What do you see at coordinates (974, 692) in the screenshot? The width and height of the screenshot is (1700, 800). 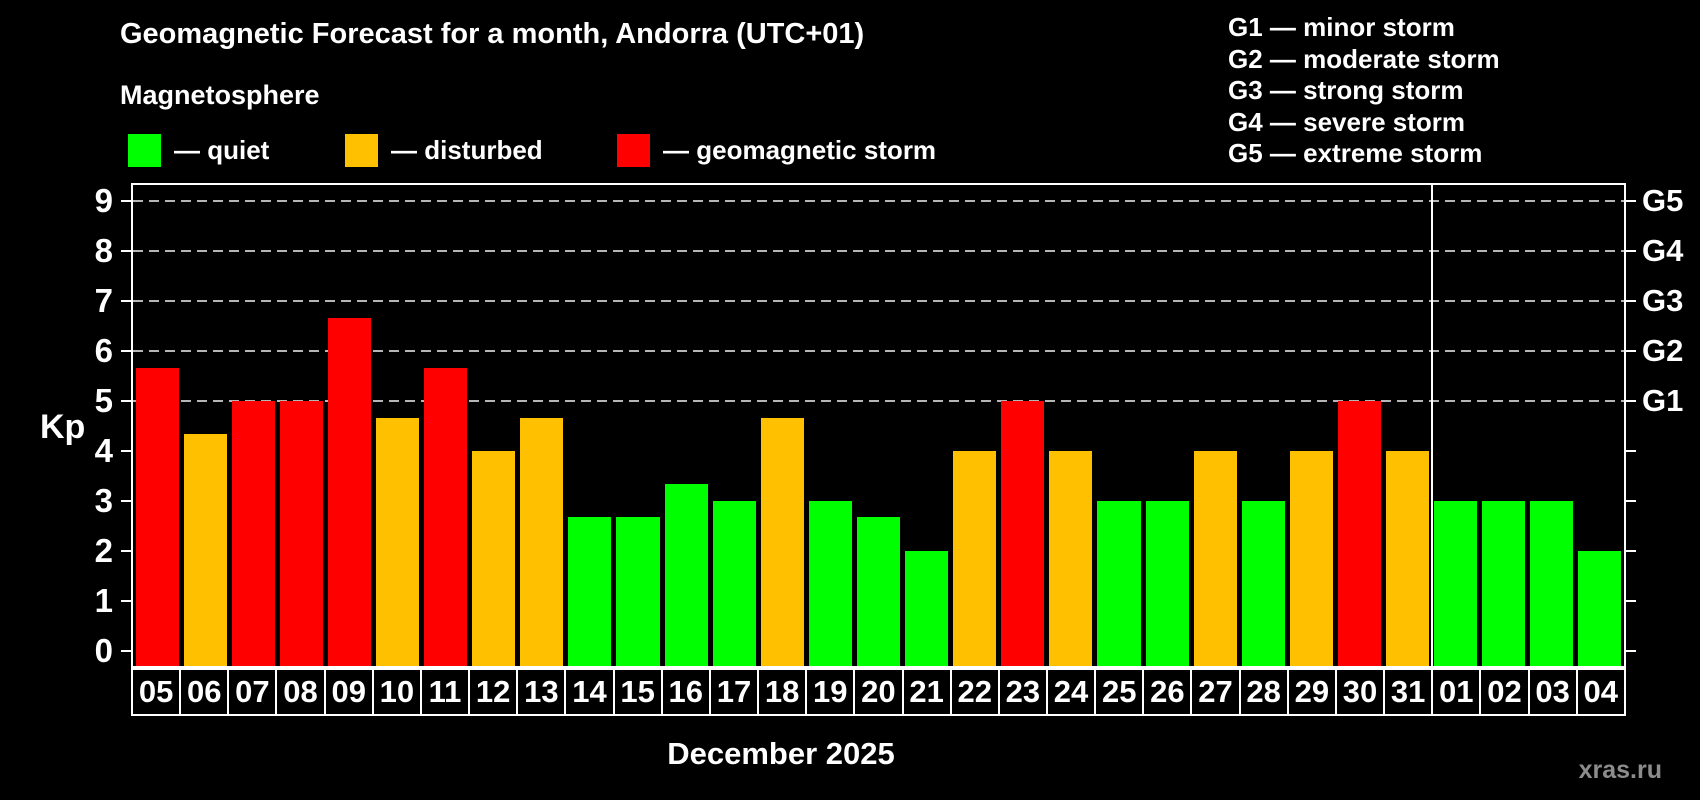 I see `day-label-22: 22` at bounding box center [974, 692].